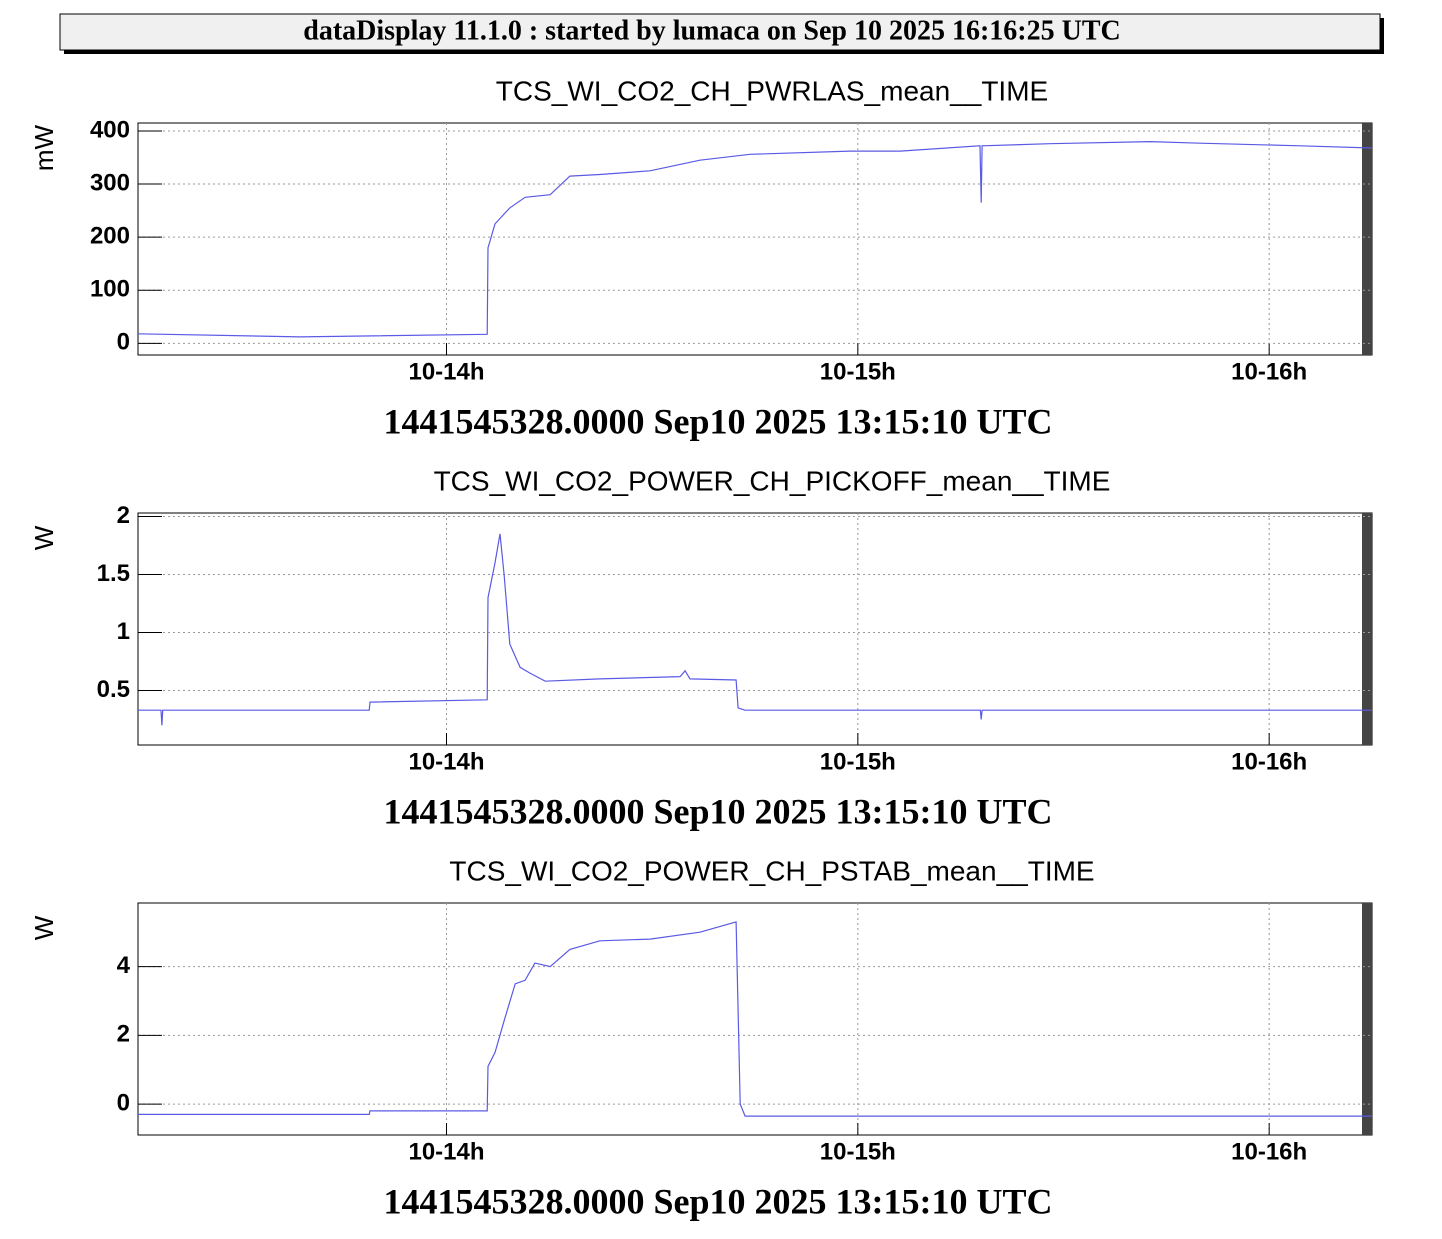  What do you see at coordinates (110, 129) in the screenshot?
I see `y-tick-label: 400` at bounding box center [110, 129].